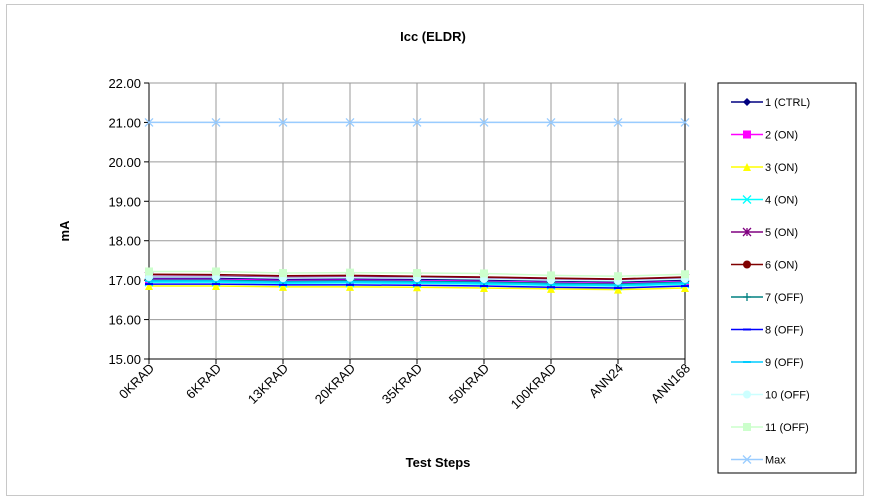 This screenshot has height=502, width=870. What do you see at coordinates (764, 266) in the screenshot?
I see `legend-entry: 6 (ON)` at bounding box center [764, 266].